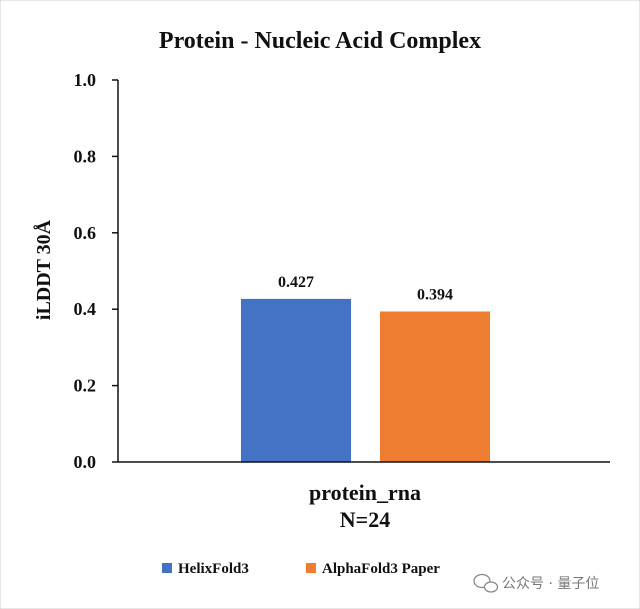 The width and height of the screenshot is (640, 609). What do you see at coordinates (213, 569) in the screenshot?
I see `legend-label-helixfold3: HelixFold3` at bounding box center [213, 569].